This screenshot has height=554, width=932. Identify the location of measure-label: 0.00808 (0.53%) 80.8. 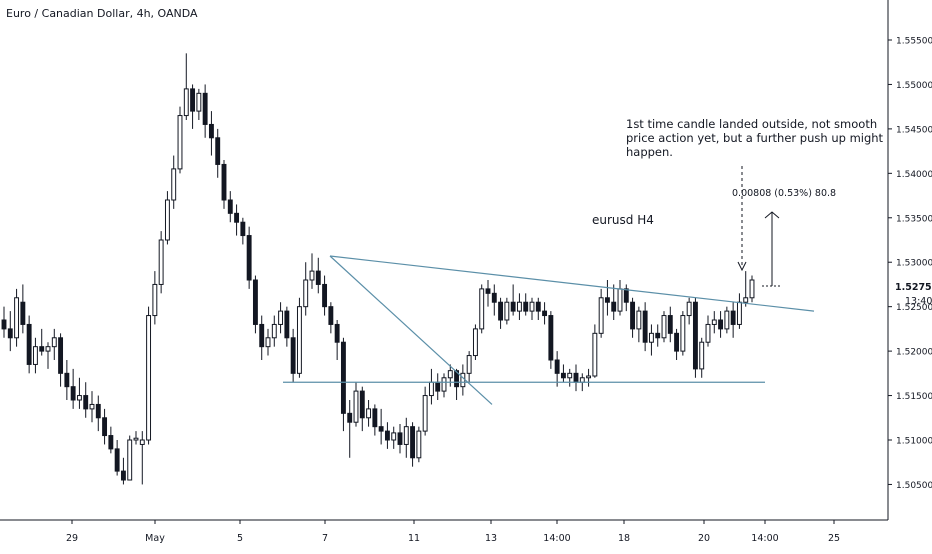
(784, 193).